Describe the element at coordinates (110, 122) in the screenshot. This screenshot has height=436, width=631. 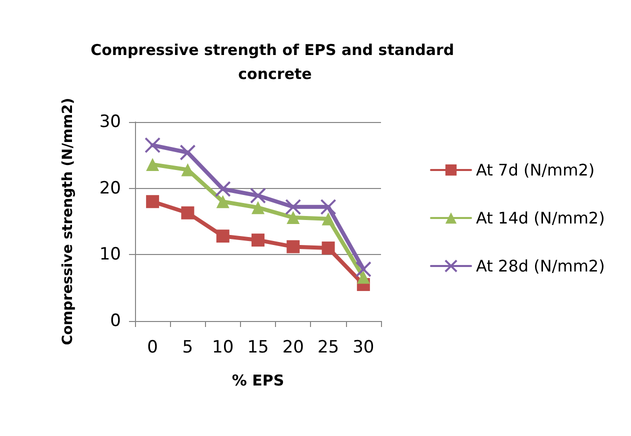
I see `y-tick-label: 30` at that location.